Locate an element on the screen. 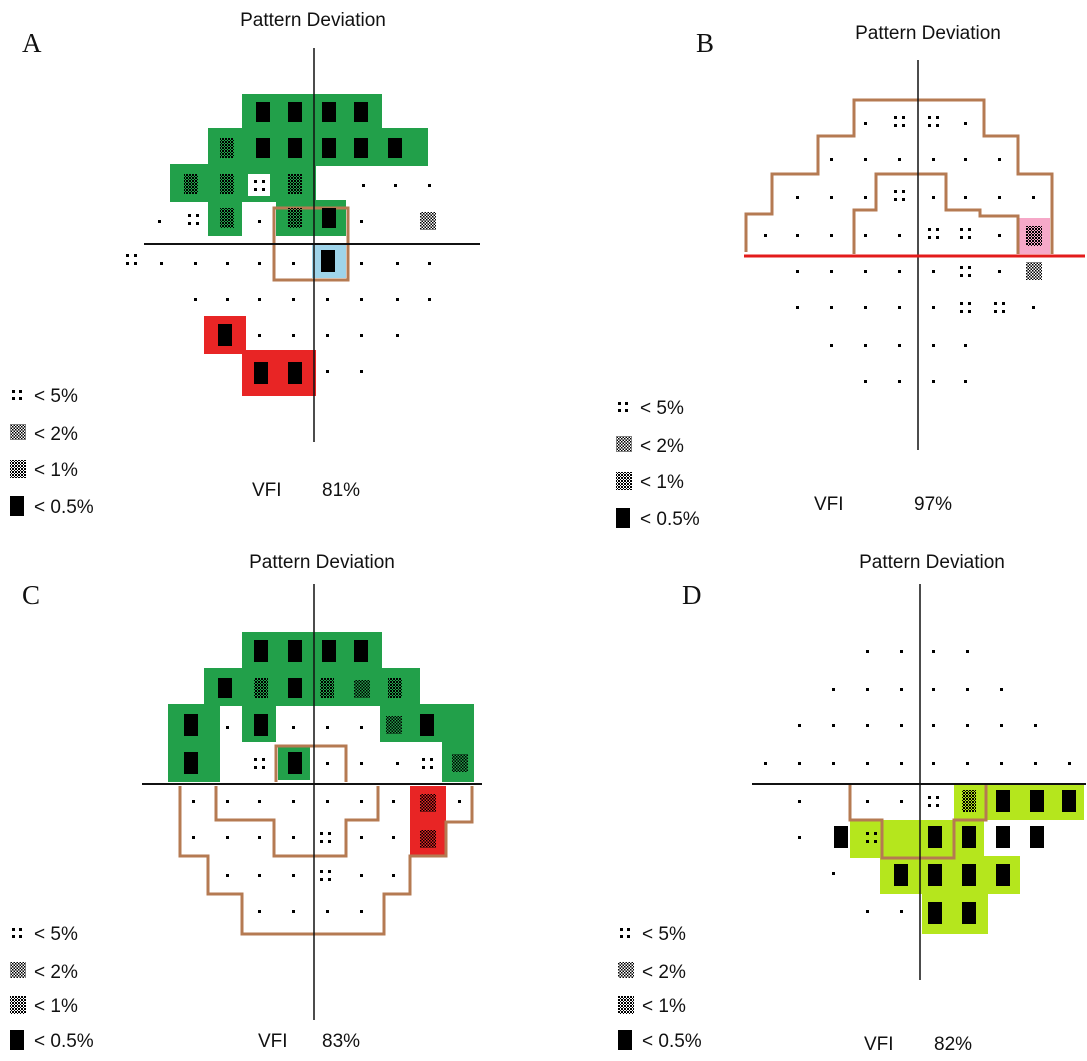 This screenshot has width=1087, height=1061. legend-d: < 5% < 2% < 1% < 0.5% is located at coordinates (660, 988).